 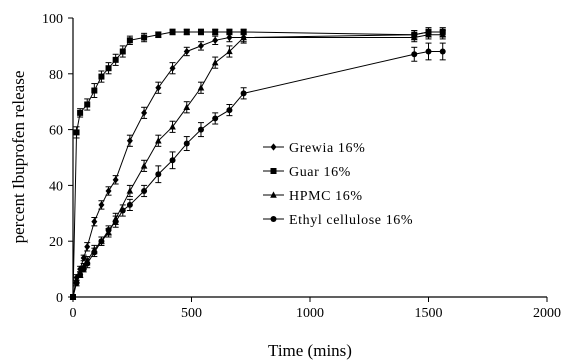 I want to click on y-tick-label: 80, so click(x=56, y=75).